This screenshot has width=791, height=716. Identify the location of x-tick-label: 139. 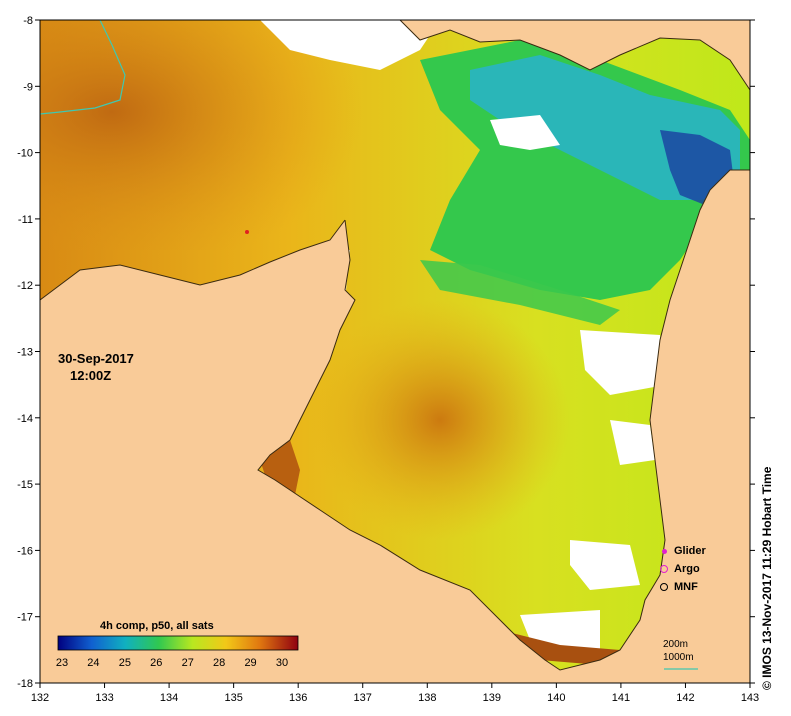
(492, 698).